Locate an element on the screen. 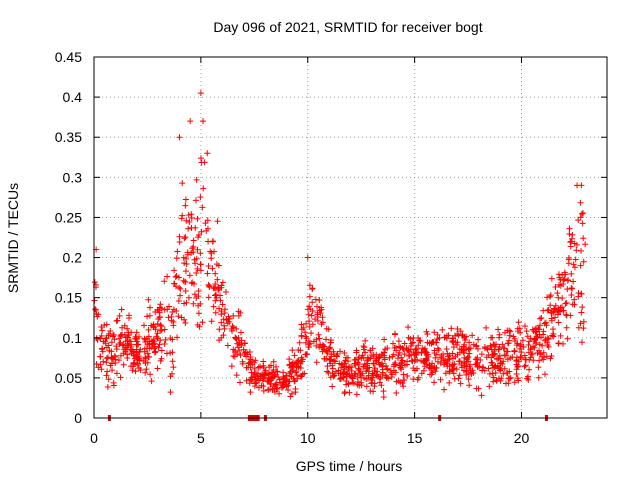  y-tick-label: 0.1 is located at coordinates (73, 338).